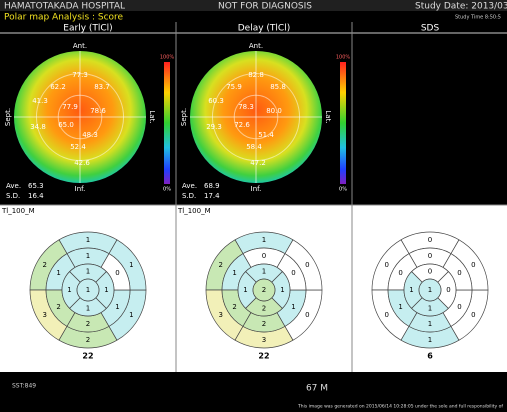  I want to click on title: Polar map Analysis : Score, so click(64, 18).